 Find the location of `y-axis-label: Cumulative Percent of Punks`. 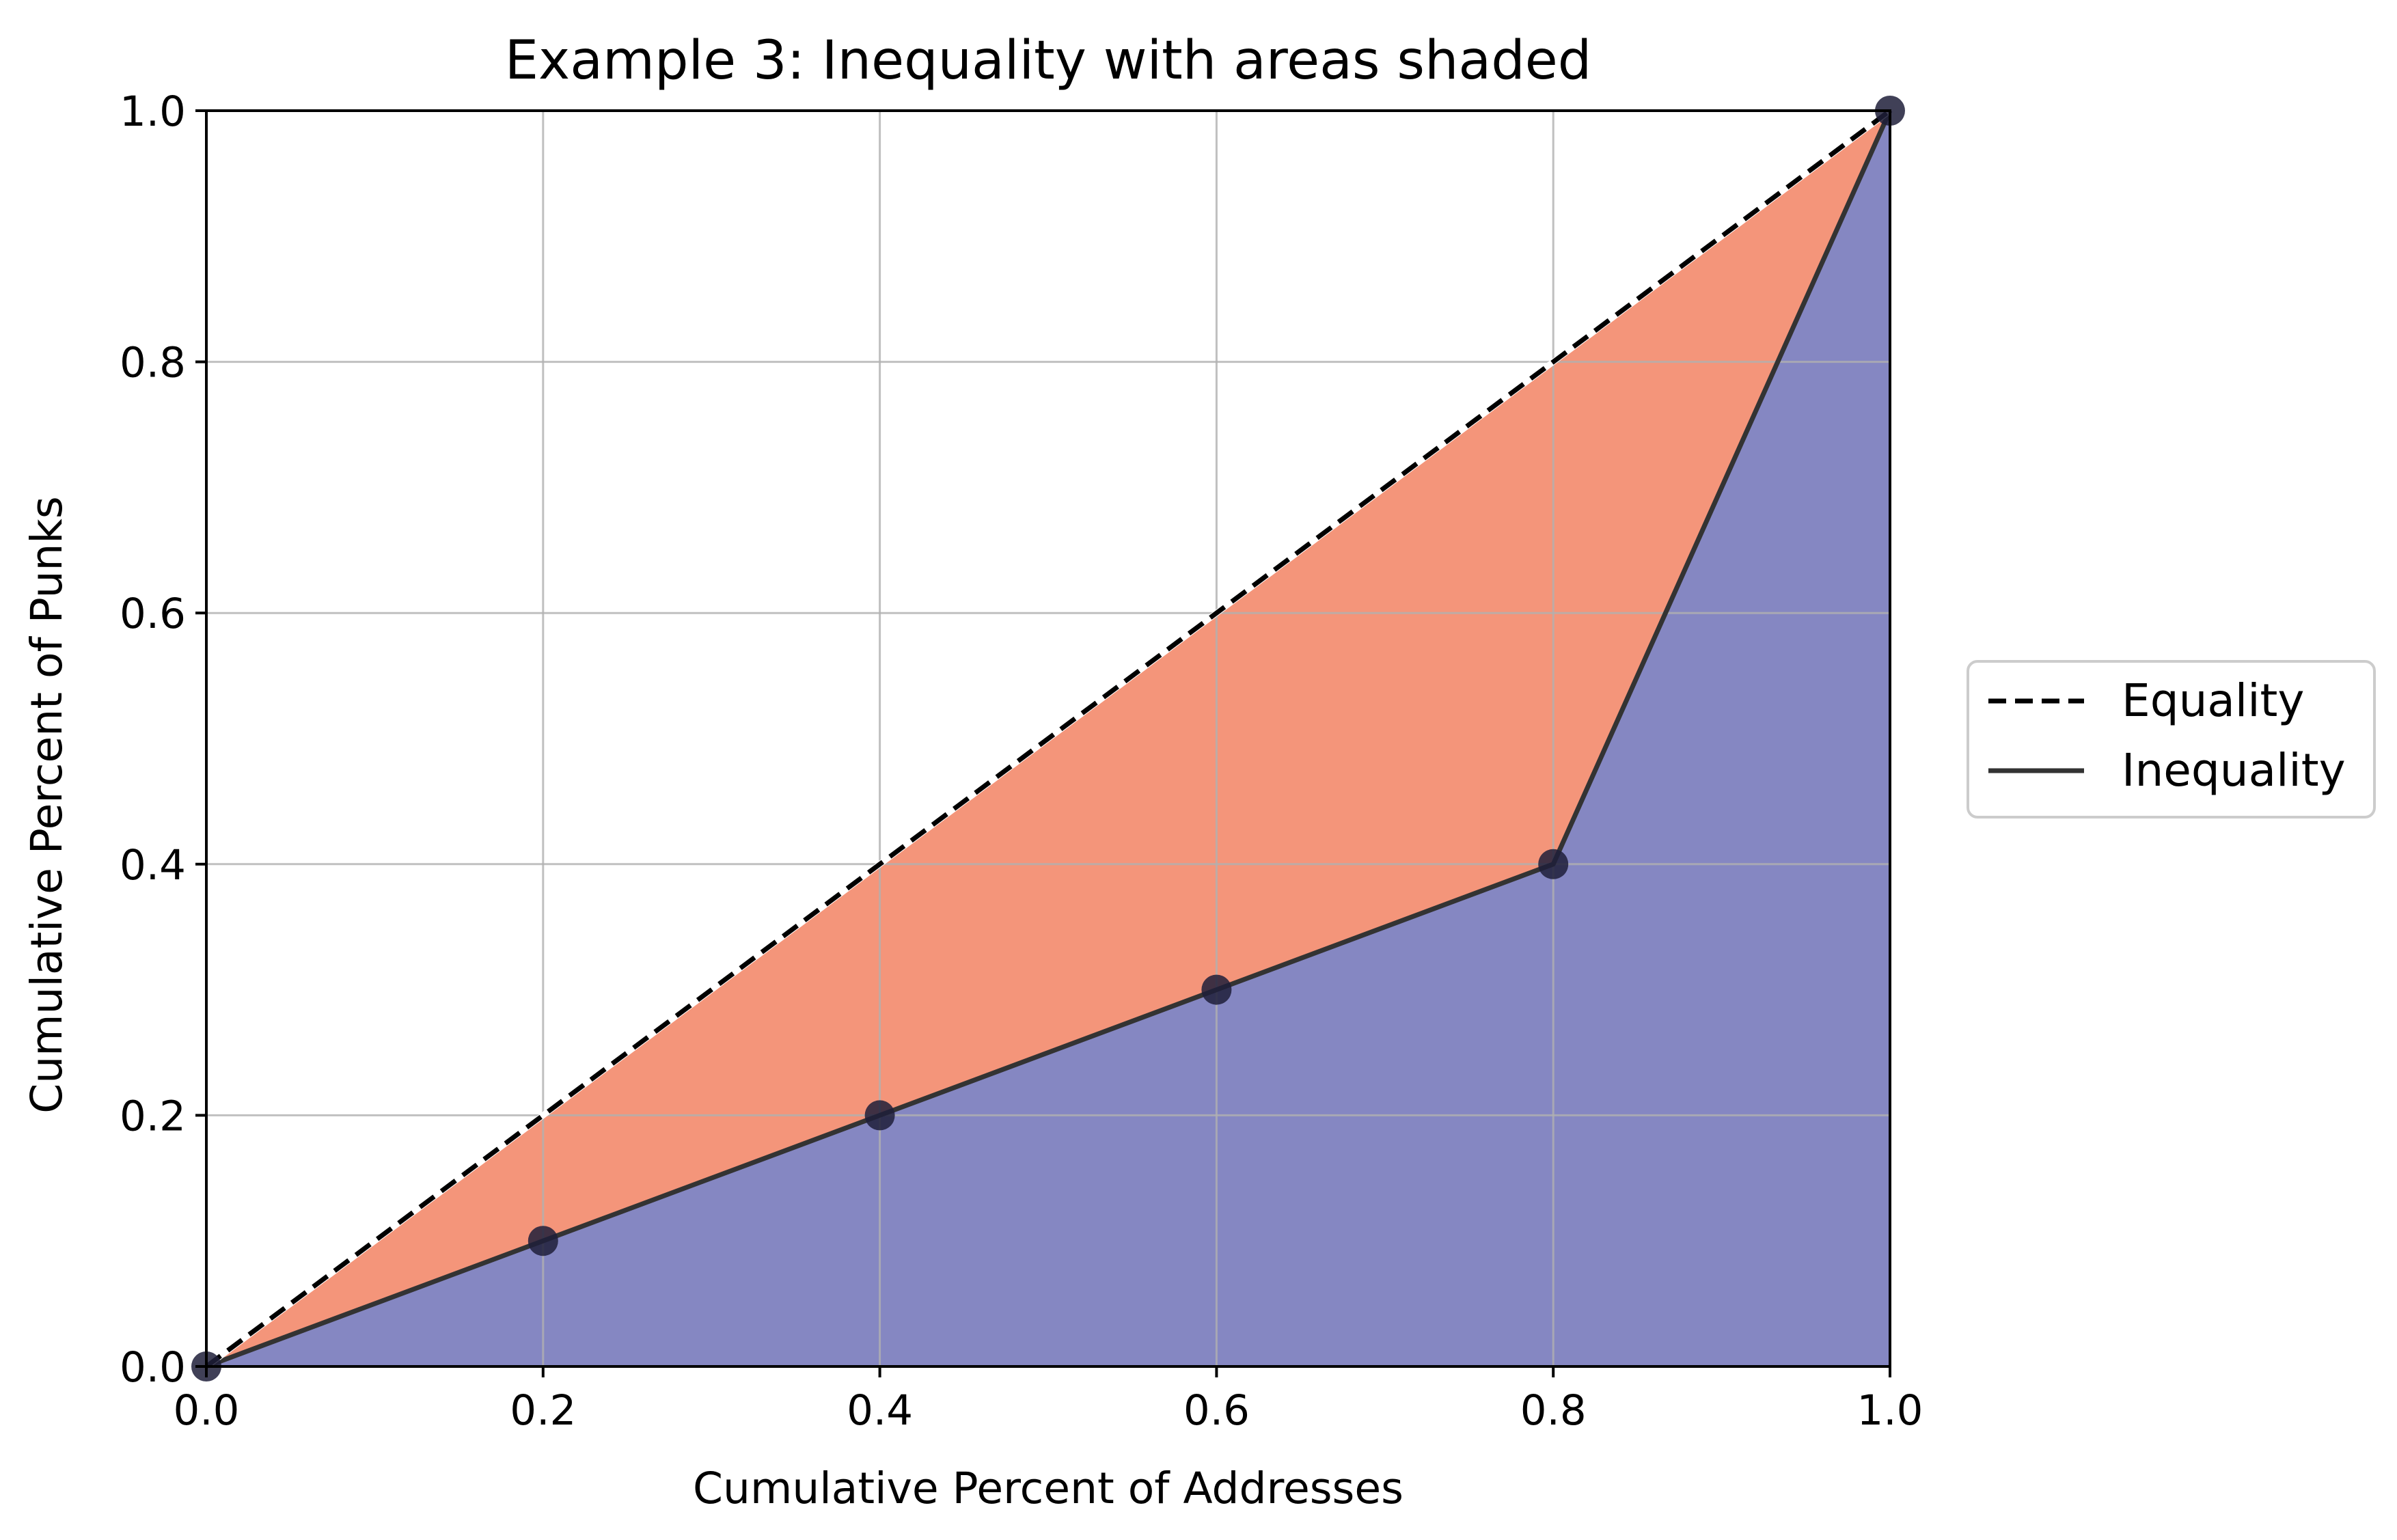

y-axis-label: Cumulative Percent of Punks is located at coordinates (47, 804).